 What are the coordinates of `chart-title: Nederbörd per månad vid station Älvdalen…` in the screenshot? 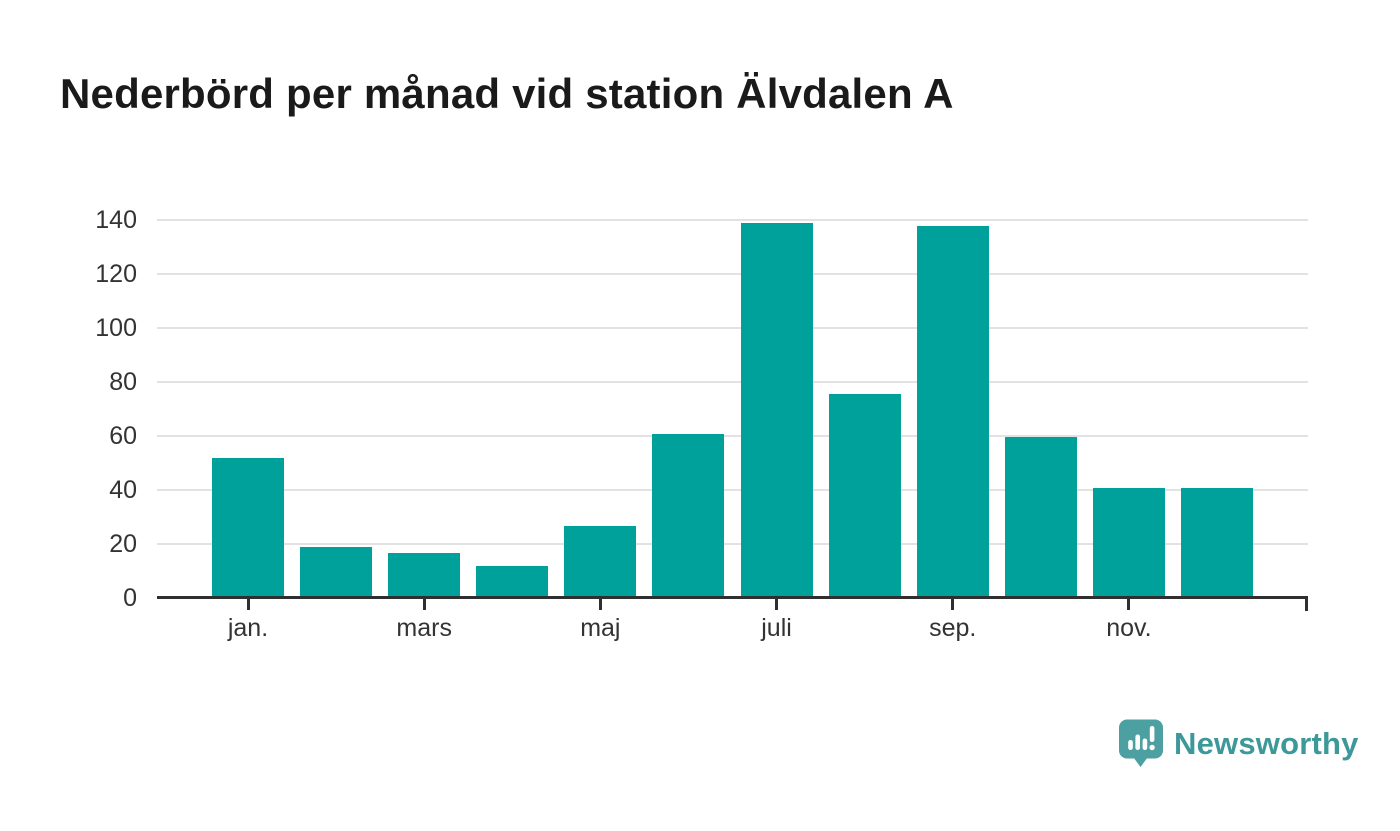 It's located at (507, 93).